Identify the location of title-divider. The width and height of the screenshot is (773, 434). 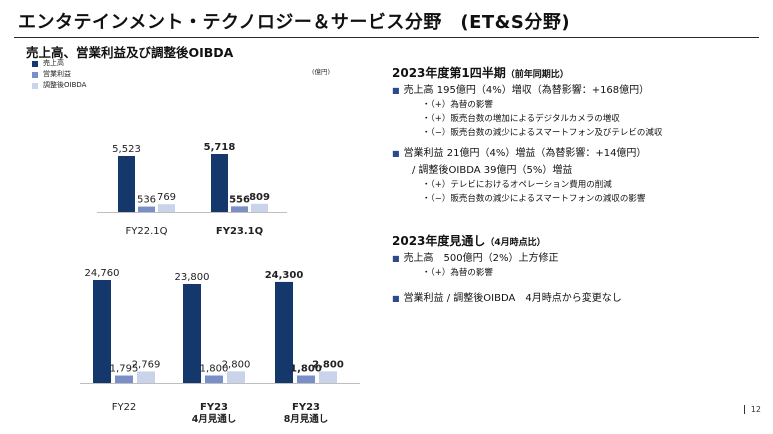
(386, 37).